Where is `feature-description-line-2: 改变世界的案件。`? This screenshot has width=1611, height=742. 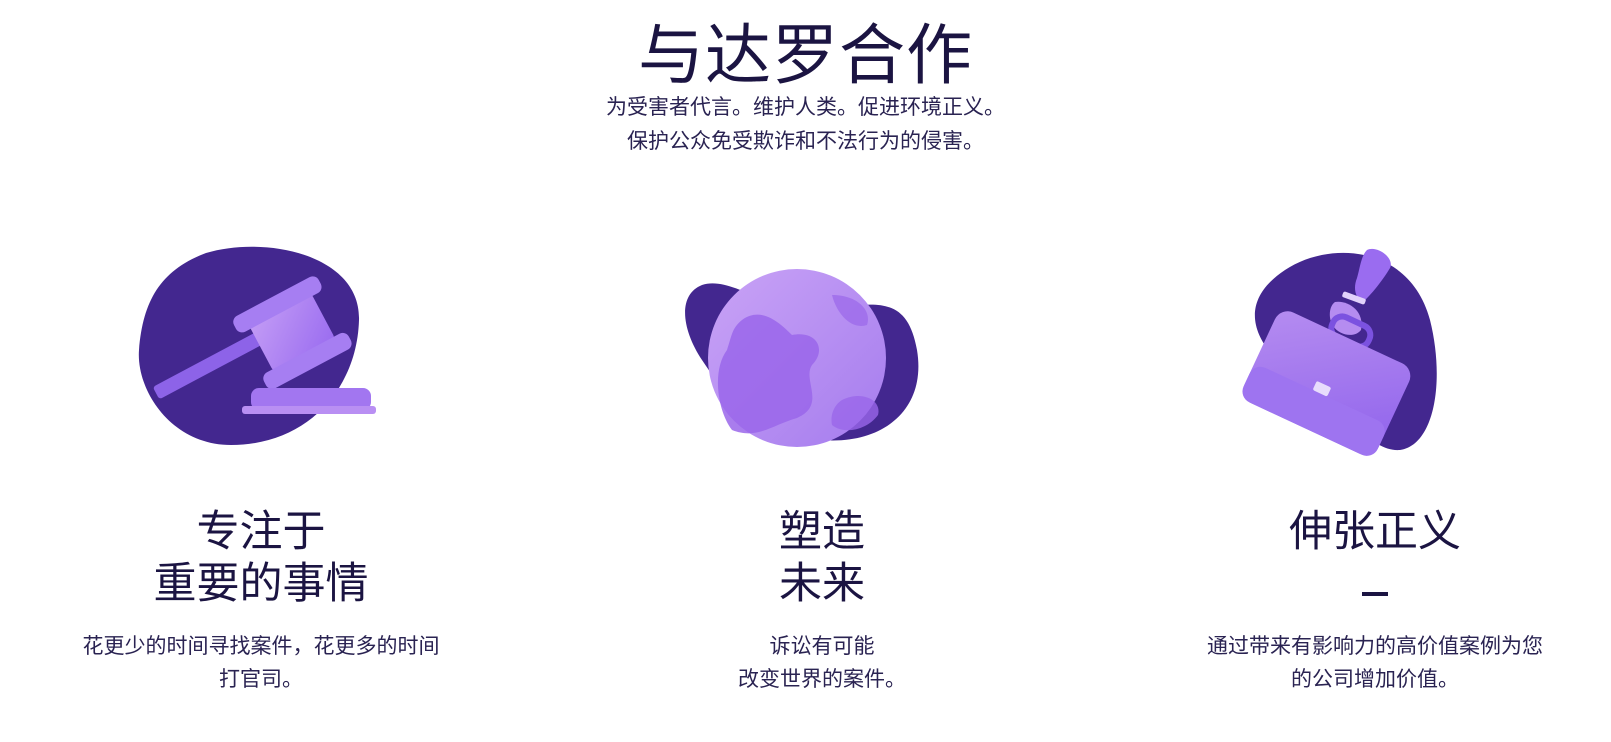 feature-description-line-2: 改变世界的案件。 is located at coordinates (822, 679).